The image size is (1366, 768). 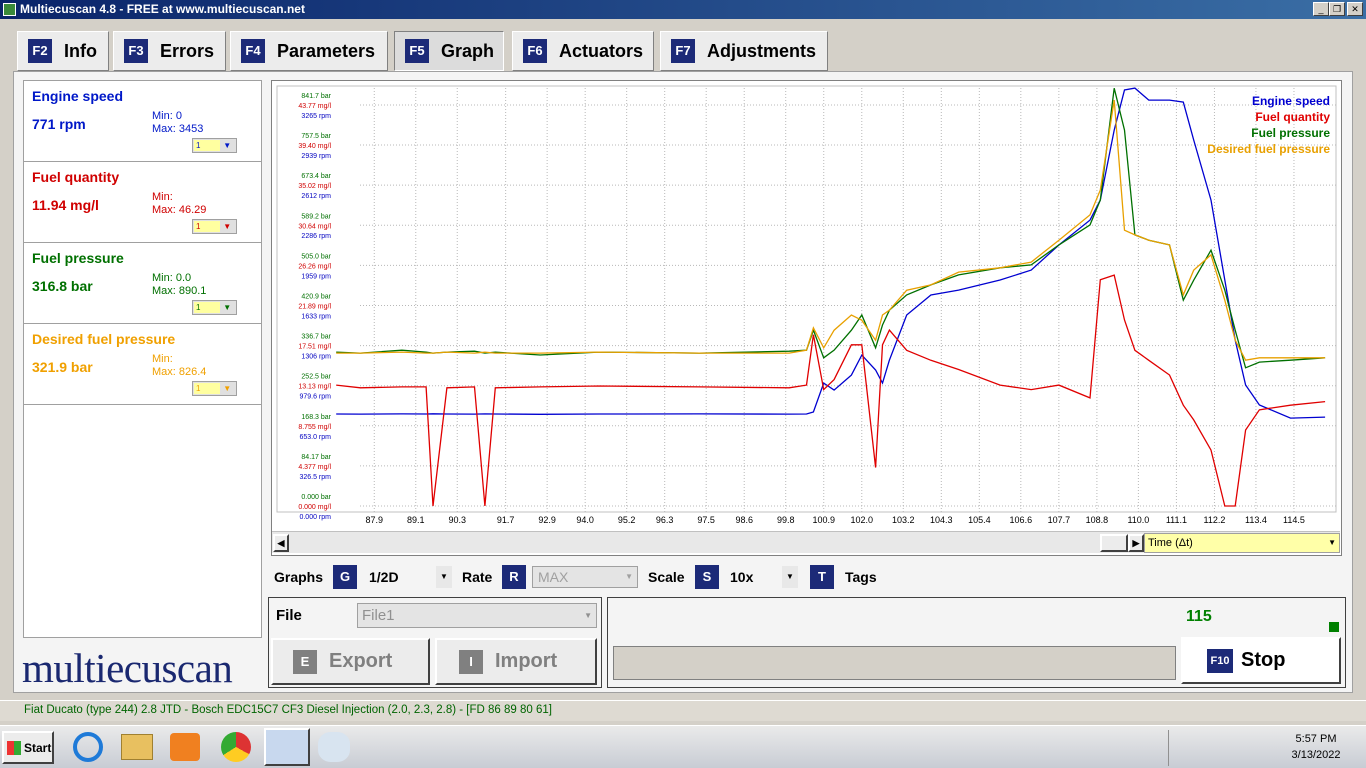 What do you see at coordinates (535, 51) in the screenshot?
I see `tab-key: F6` at bounding box center [535, 51].